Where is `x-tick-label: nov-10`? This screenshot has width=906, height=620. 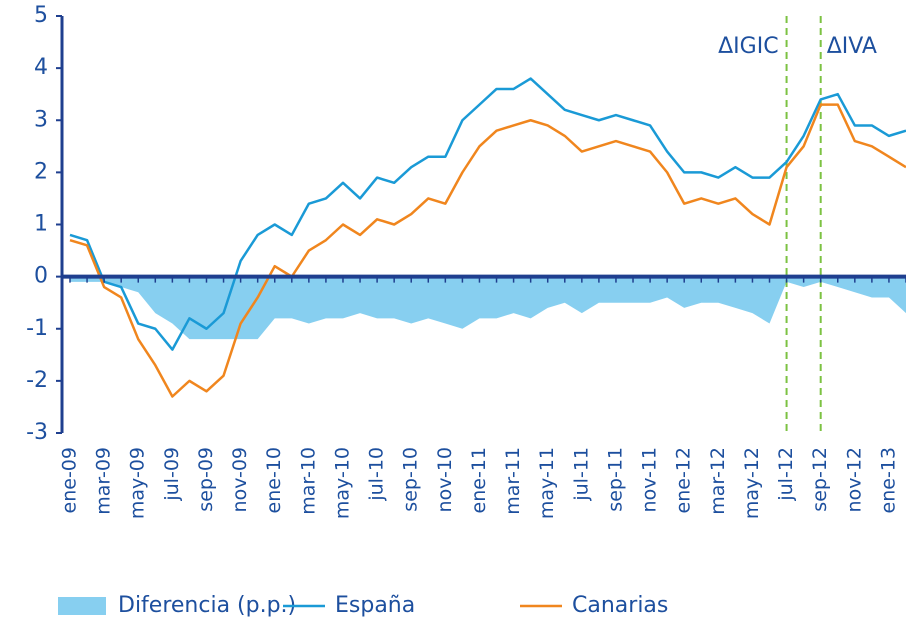 x-tick-label: nov-10 is located at coordinates (445, 479).